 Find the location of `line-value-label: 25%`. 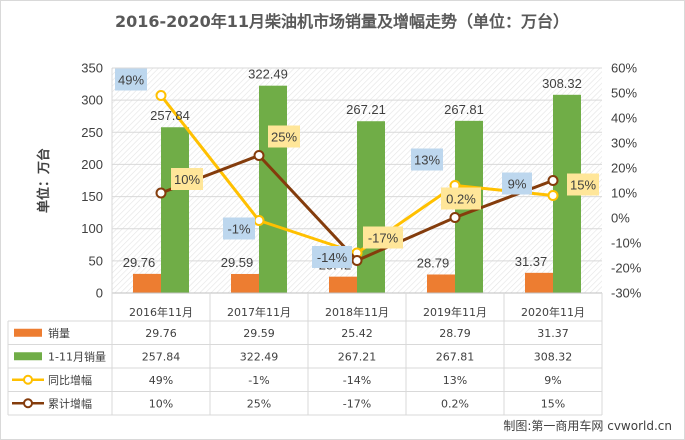

line-value-label: 25% is located at coordinates (284, 137).